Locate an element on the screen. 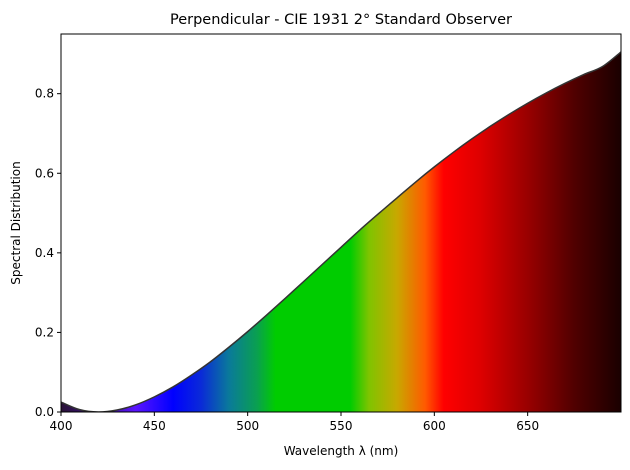 The width and height of the screenshot is (630, 470). x-tick-label: 450 is located at coordinates (154, 426).